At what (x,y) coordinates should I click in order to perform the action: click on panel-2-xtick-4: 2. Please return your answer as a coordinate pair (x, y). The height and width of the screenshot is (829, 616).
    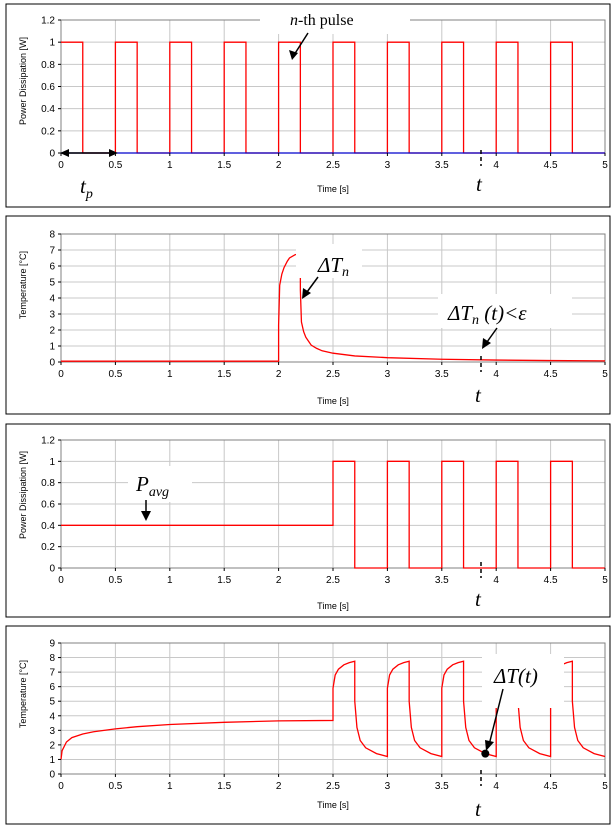
    Looking at the image, I should click on (279, 374).